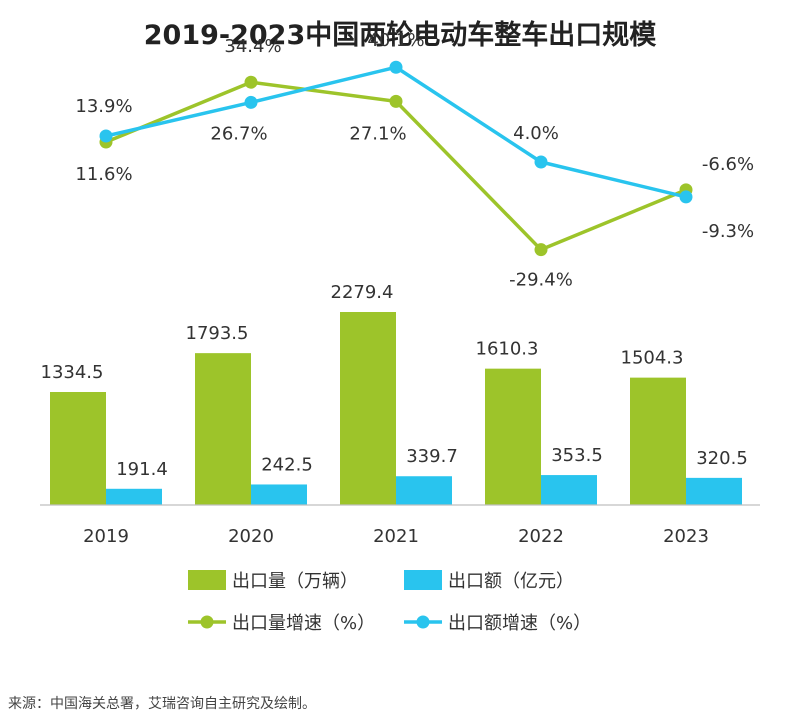 The image size is (800, 718). I want to click on x-tick-2023: 2023, so click(686, 536).